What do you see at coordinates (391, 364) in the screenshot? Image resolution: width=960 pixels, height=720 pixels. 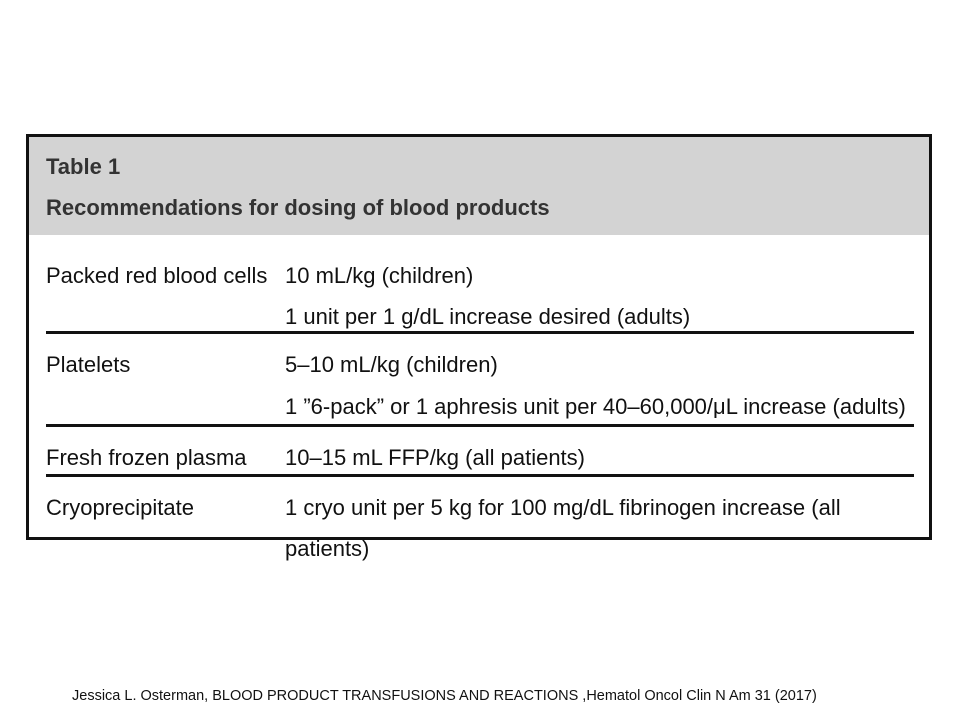 I see `dose-line: 5–10 mL/kg (children)` at bounding box center [391, 364].